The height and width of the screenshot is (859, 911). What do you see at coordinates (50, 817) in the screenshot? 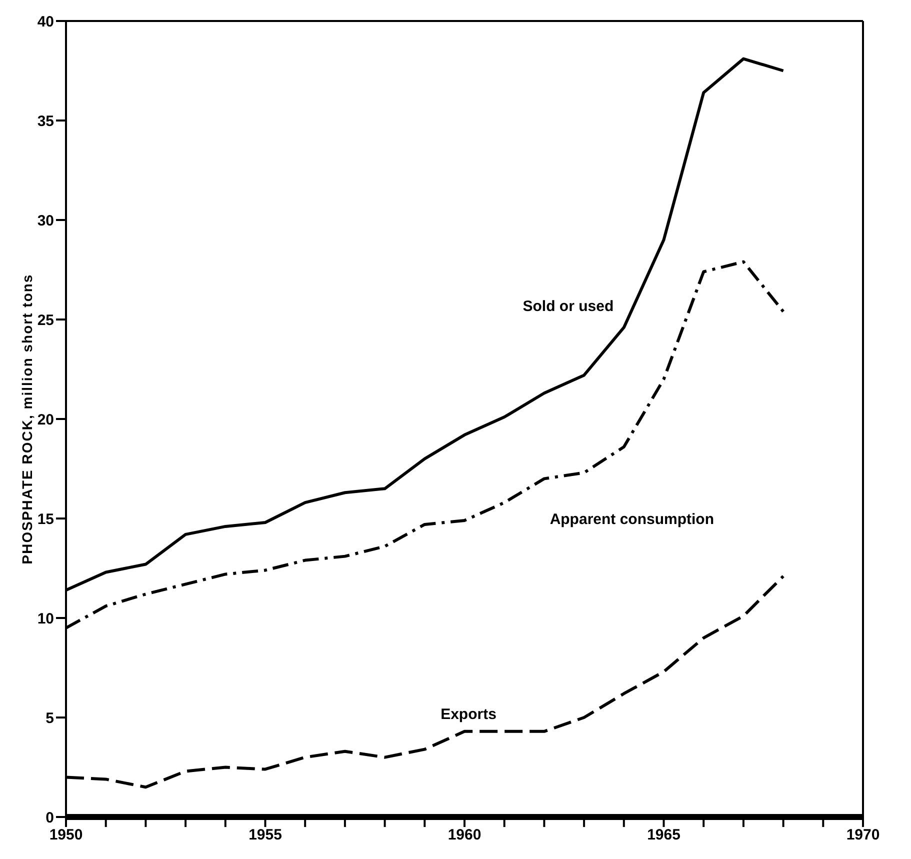
I see `y-tick-label: 0` at bounding box center [50, 817].